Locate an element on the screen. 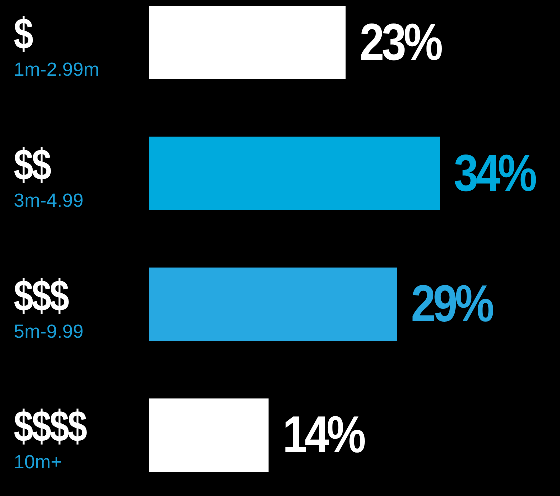 The image size is (560, 496). data-label: 34% is located at coordinates (495, 173).